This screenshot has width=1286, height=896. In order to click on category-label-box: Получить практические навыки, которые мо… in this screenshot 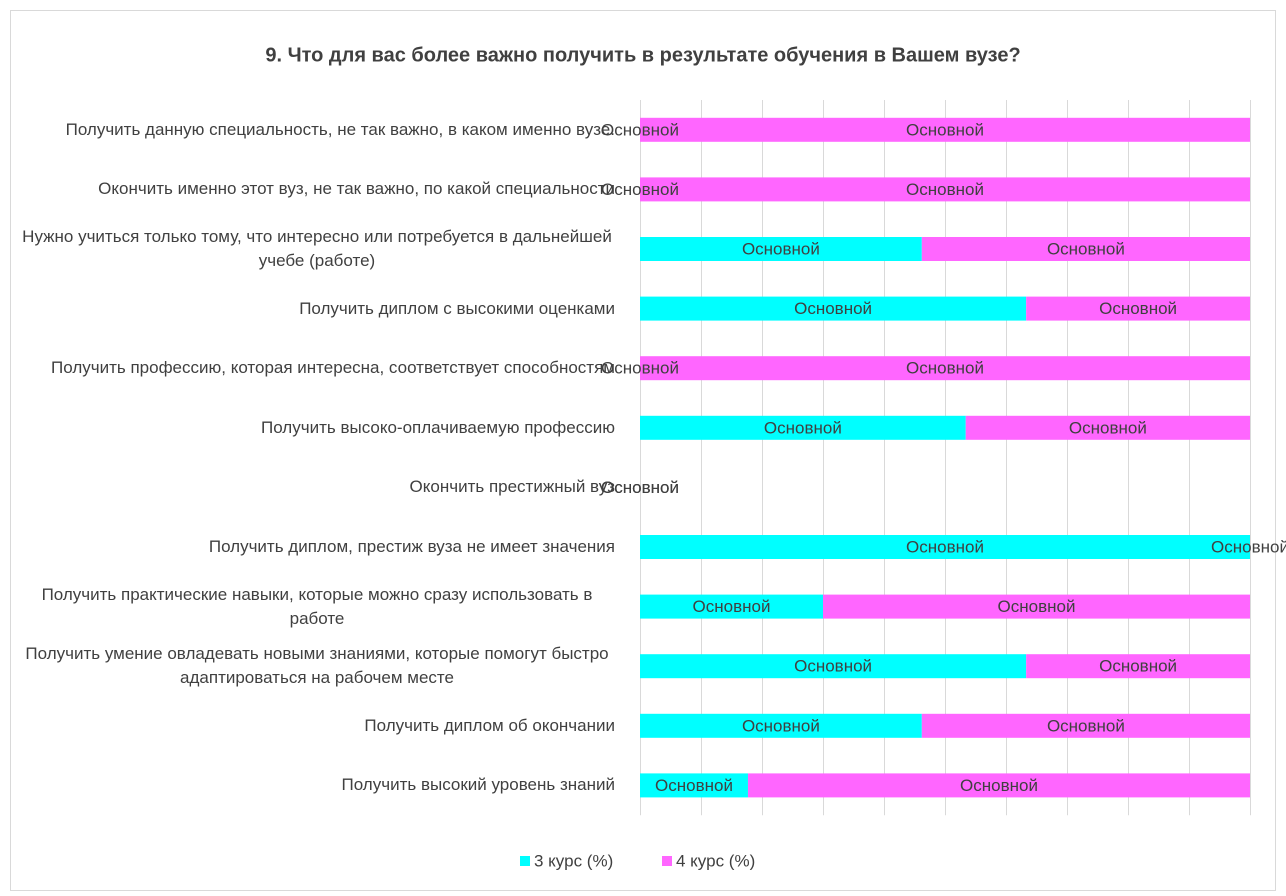, I will do `click(317, 607)`.